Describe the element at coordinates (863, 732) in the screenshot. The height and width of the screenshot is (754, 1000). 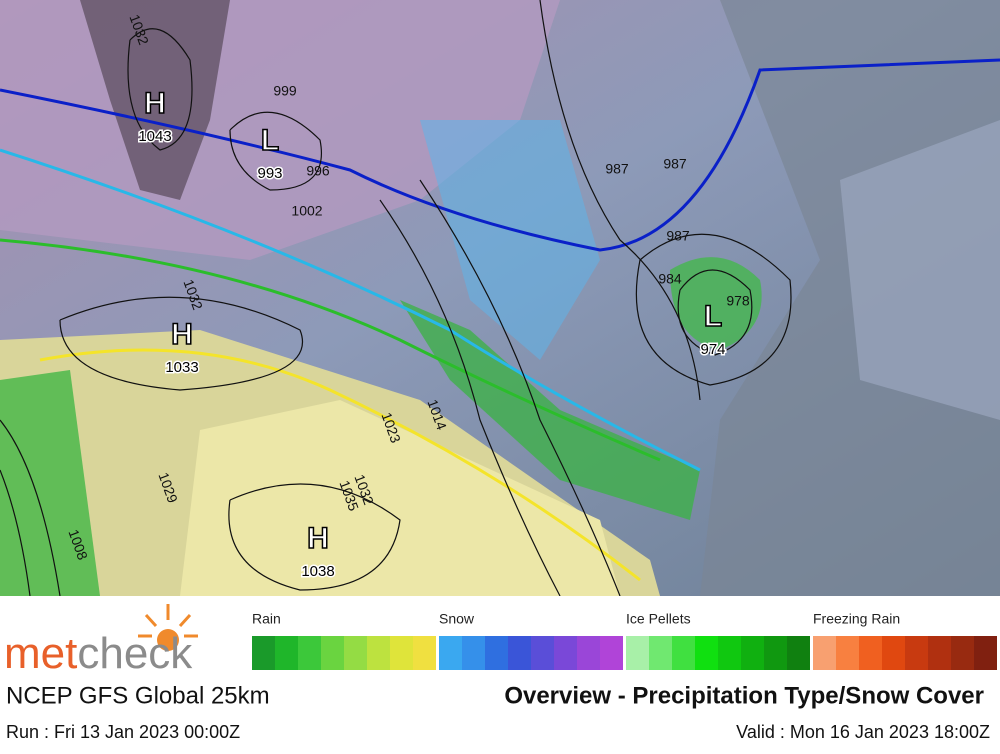
I see `valid-time: Valid : Mon 16 Jan 2023 18:00Z` at that location.